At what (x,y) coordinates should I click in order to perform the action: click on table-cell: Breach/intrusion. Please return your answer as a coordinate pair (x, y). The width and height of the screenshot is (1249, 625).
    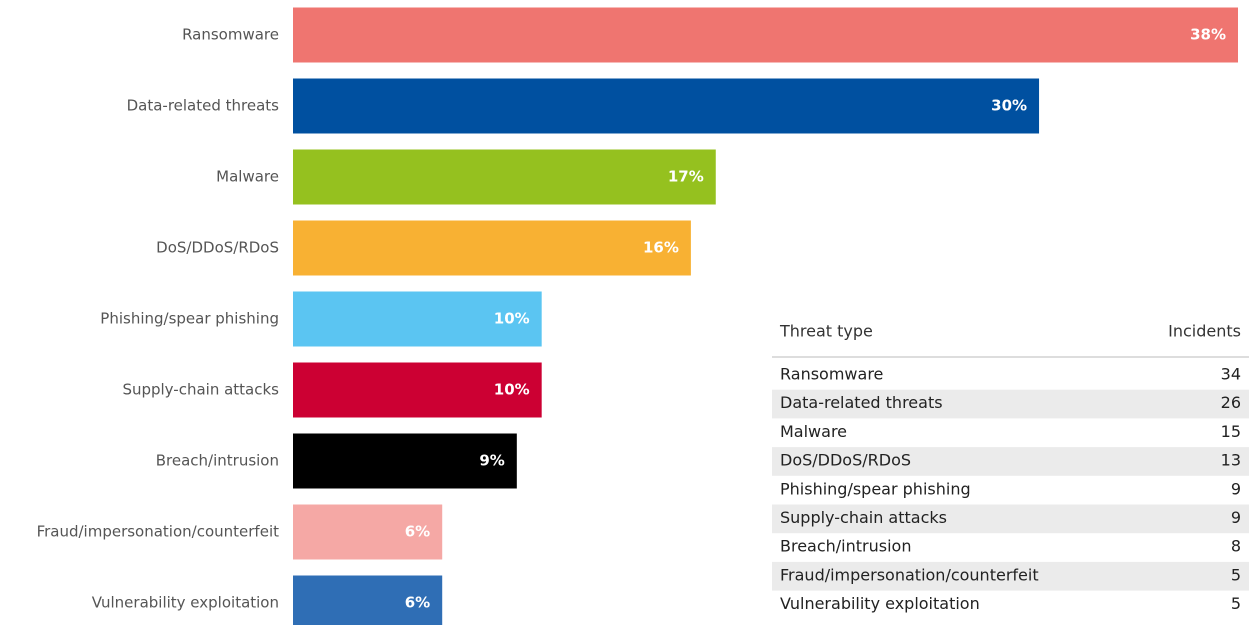
    Looking at the image, I should click on (845, 546).